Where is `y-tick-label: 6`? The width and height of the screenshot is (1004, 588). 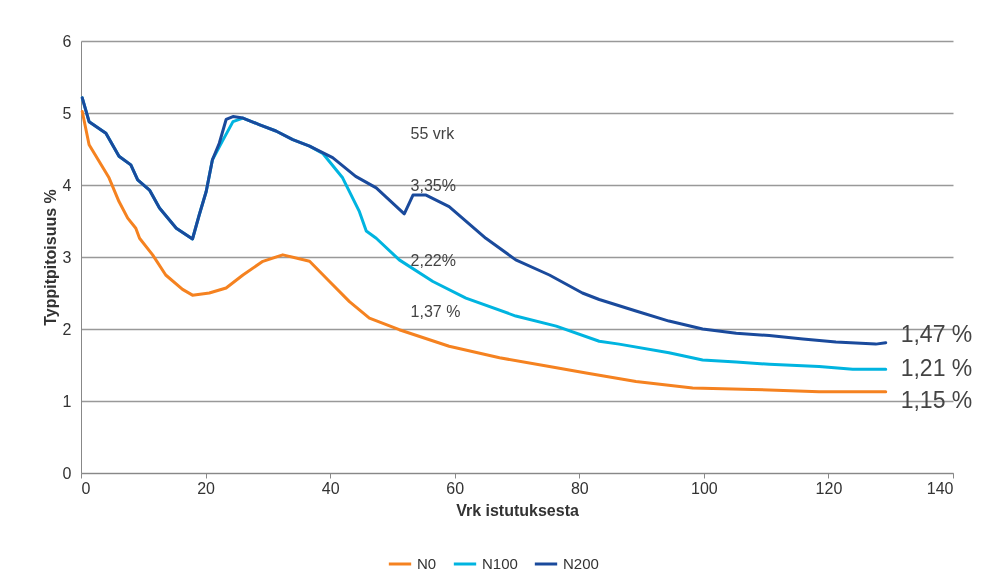
y-tick-label: 6 is located at coordinates (67, 41).